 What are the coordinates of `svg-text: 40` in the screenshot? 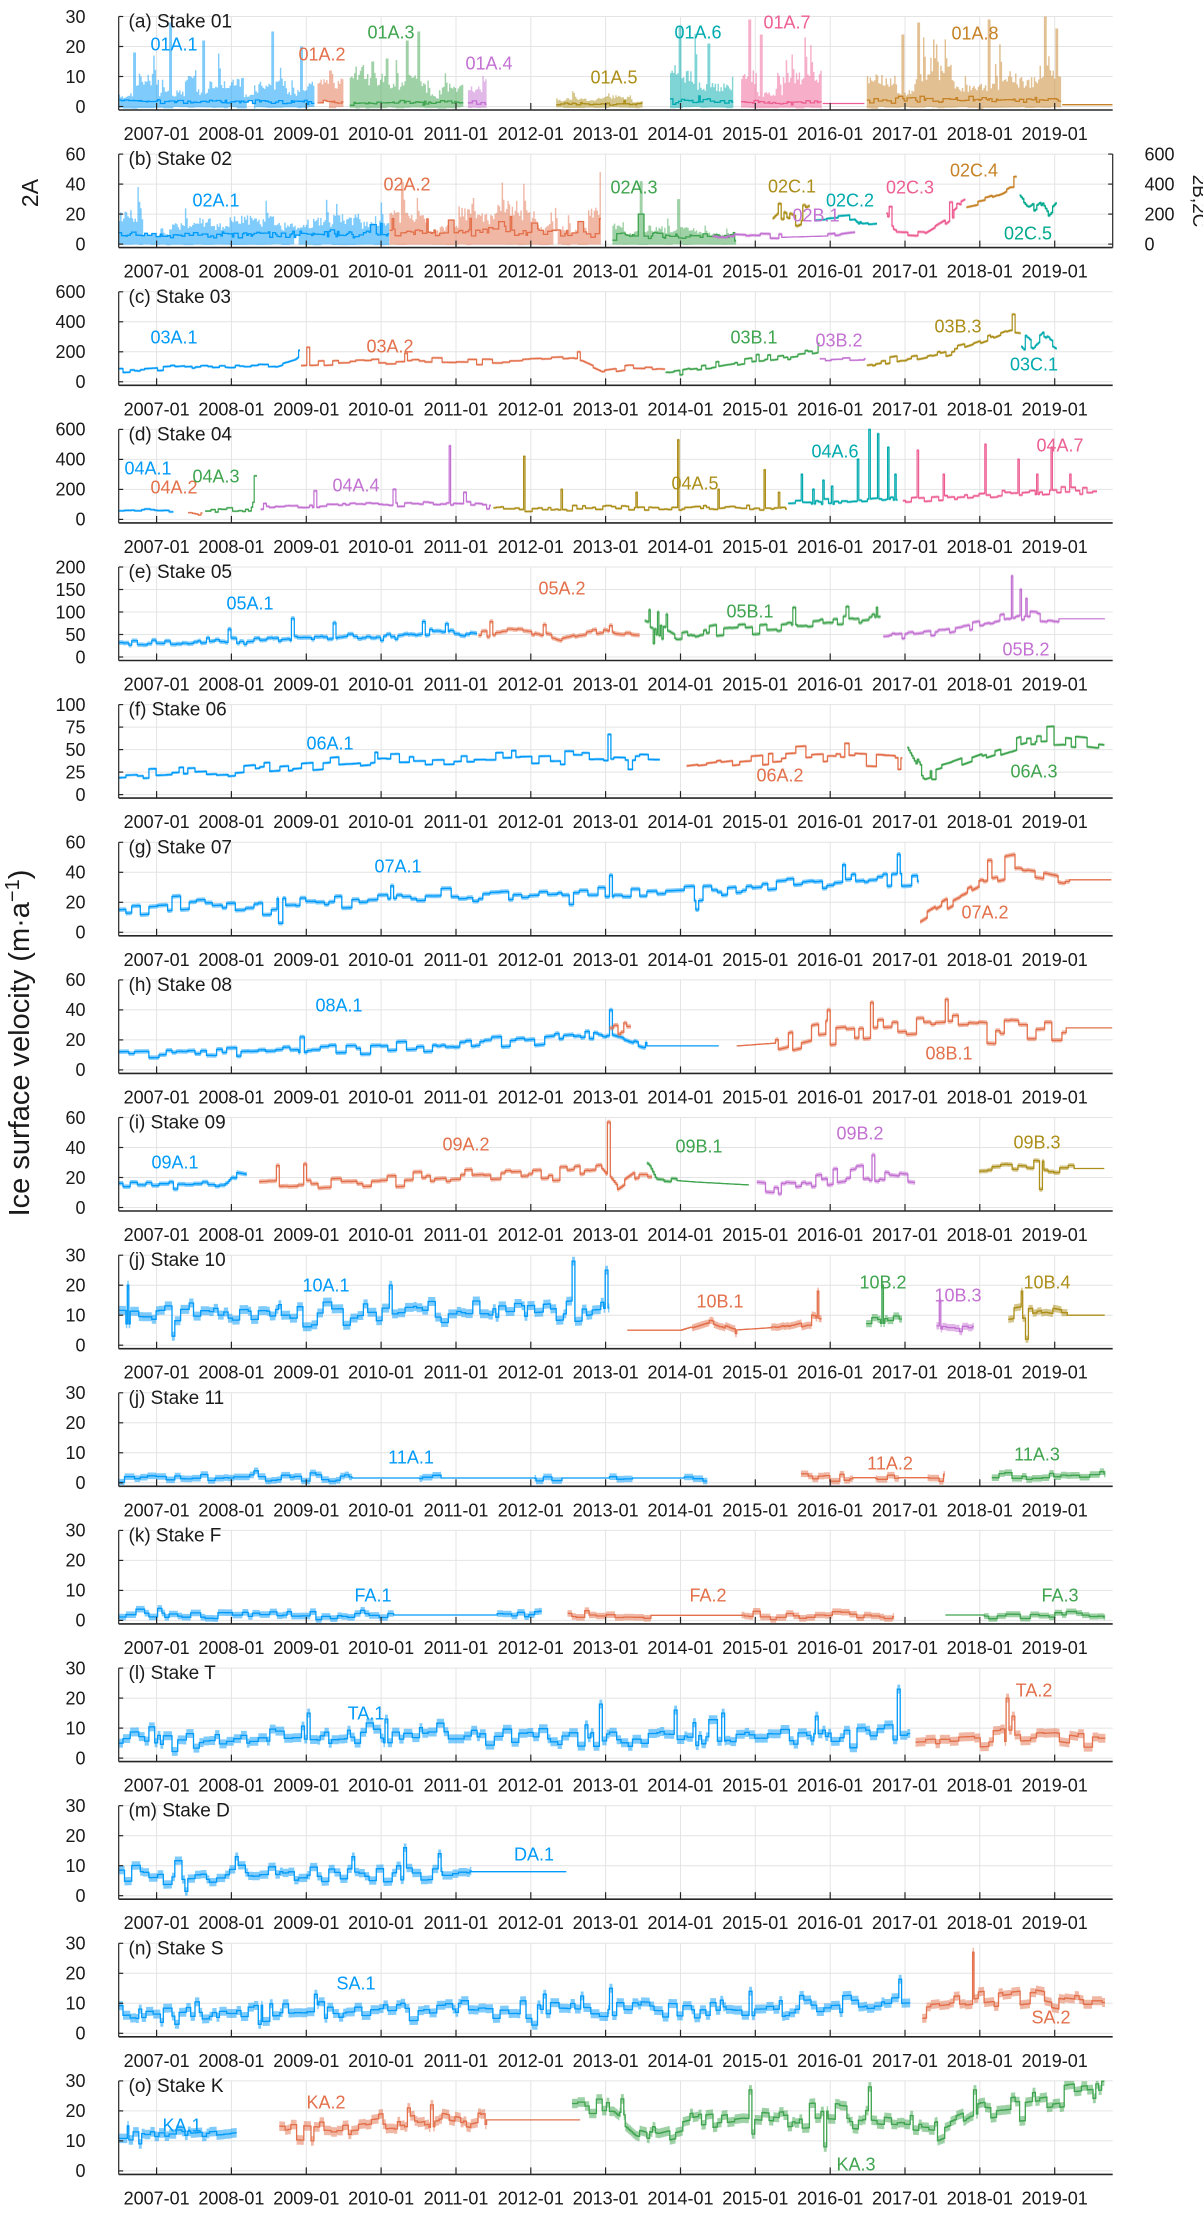 It's located at (75, 1148).